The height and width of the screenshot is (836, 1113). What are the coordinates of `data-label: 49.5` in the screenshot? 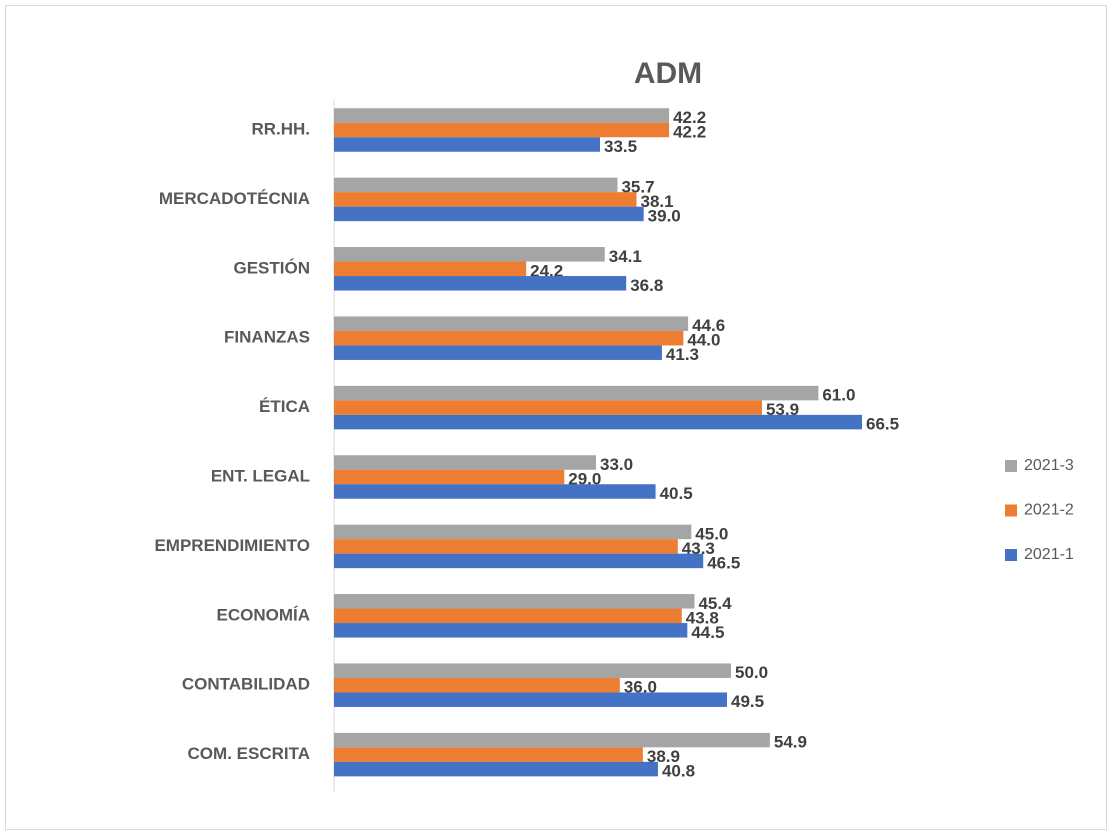 It's located at (747, 701).